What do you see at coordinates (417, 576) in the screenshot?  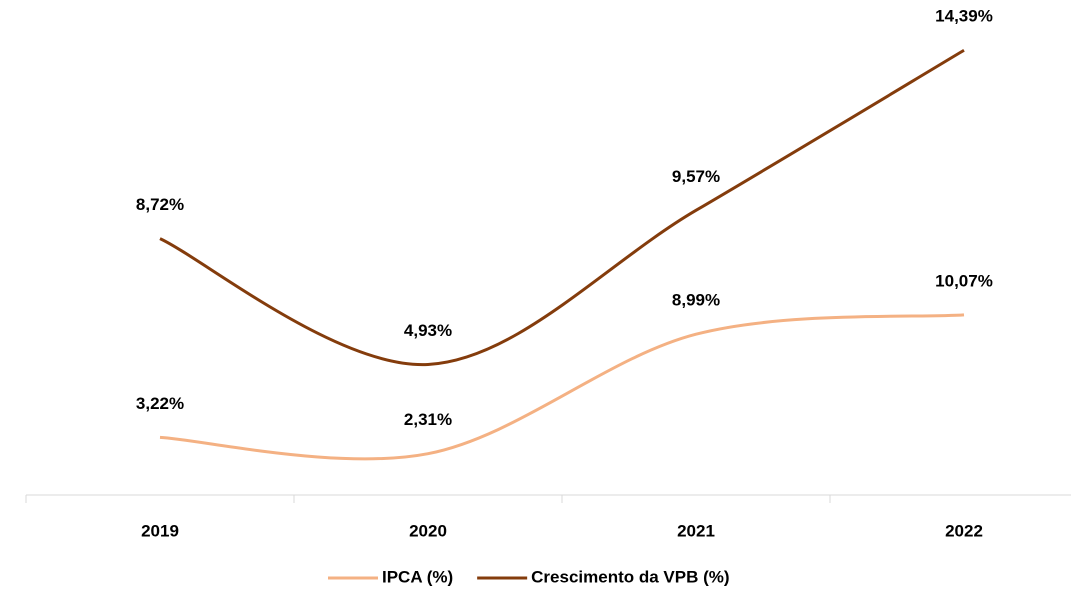 I see `legend-label: IPCA (%)` at bounding box center [417, 576].